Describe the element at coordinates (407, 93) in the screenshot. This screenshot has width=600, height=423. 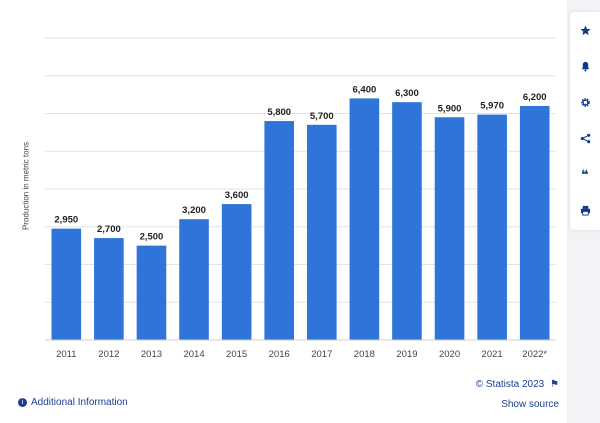
I see `data-label: 6,300` at that location.